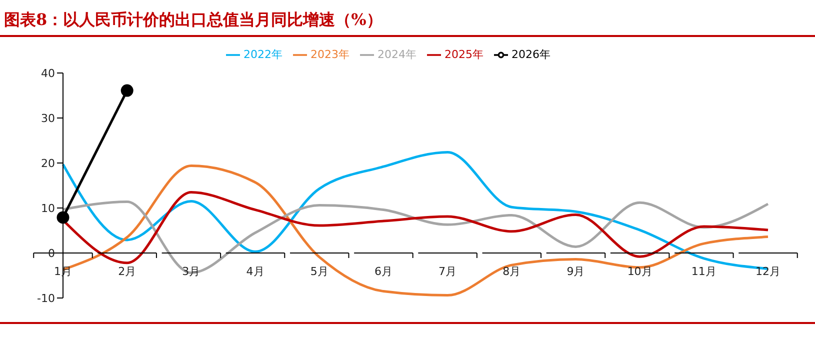 This screenshot has height=355, width=815. I want to click on x-tick-label: 6月, so click(383, 271).